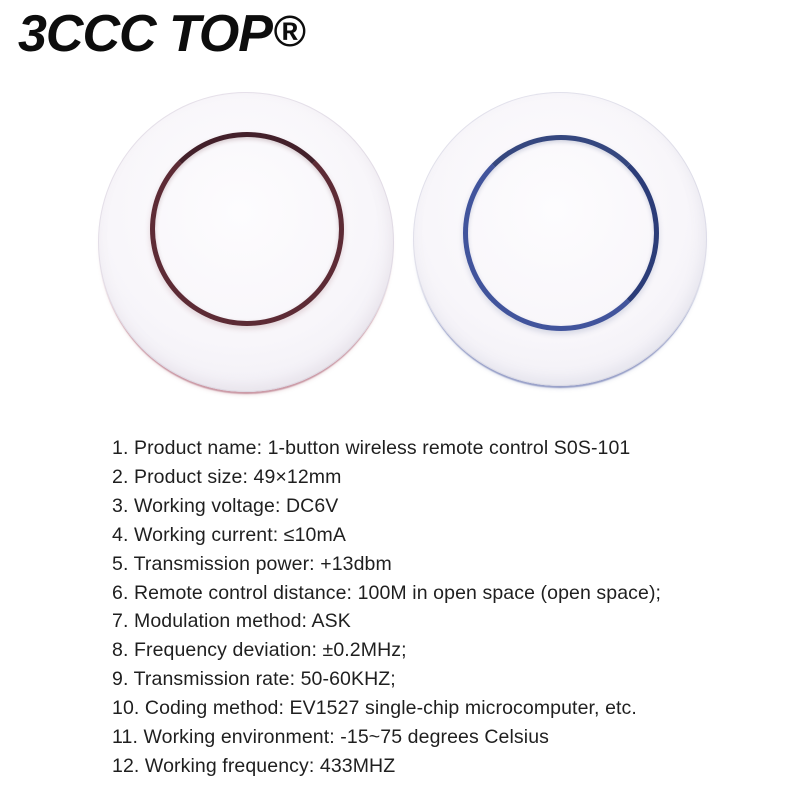 The width and height of the screenshot is (800, 800). I want to click on spec-line: 5. Transmission power: +13dbm, so click(252, 563).